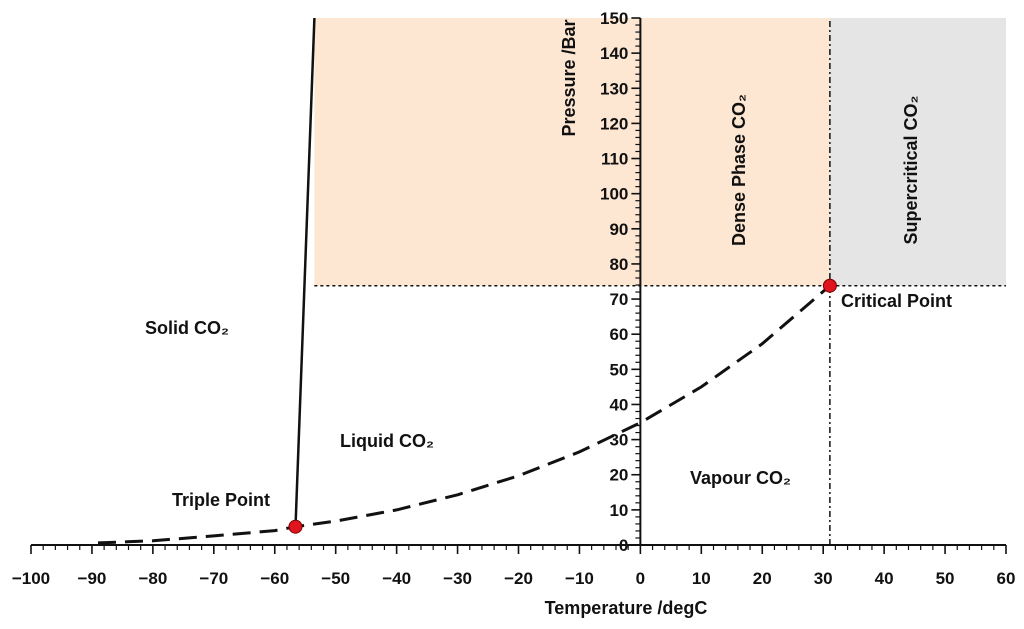  Describe the element at coordinates (829, 285) in the screenshot. I see `critical-point-marker` at that location.